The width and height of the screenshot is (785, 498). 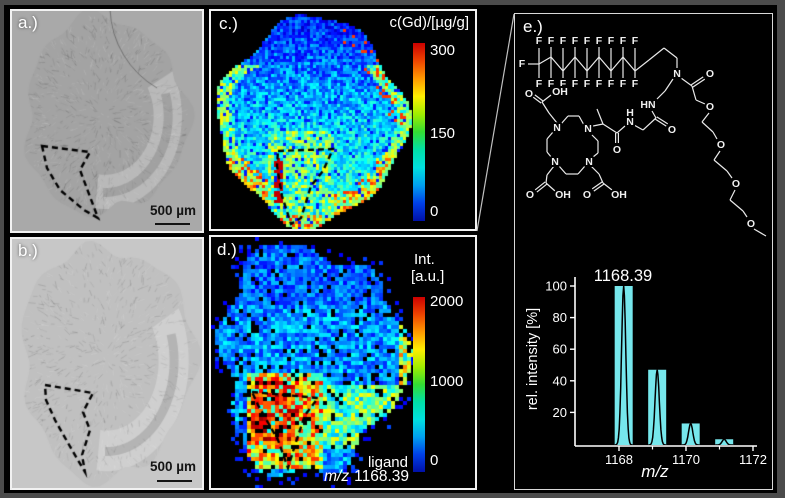 I want to click on panel-a-scalebar-label: 500 µm, so click(x=172, y=210).